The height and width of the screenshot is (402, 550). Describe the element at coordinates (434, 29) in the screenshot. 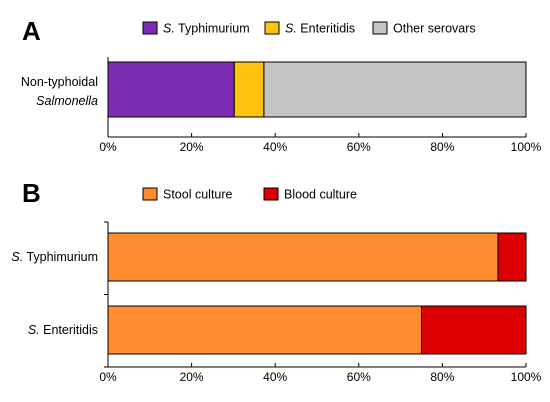

I see `legend-label: Other serovars` at that location.